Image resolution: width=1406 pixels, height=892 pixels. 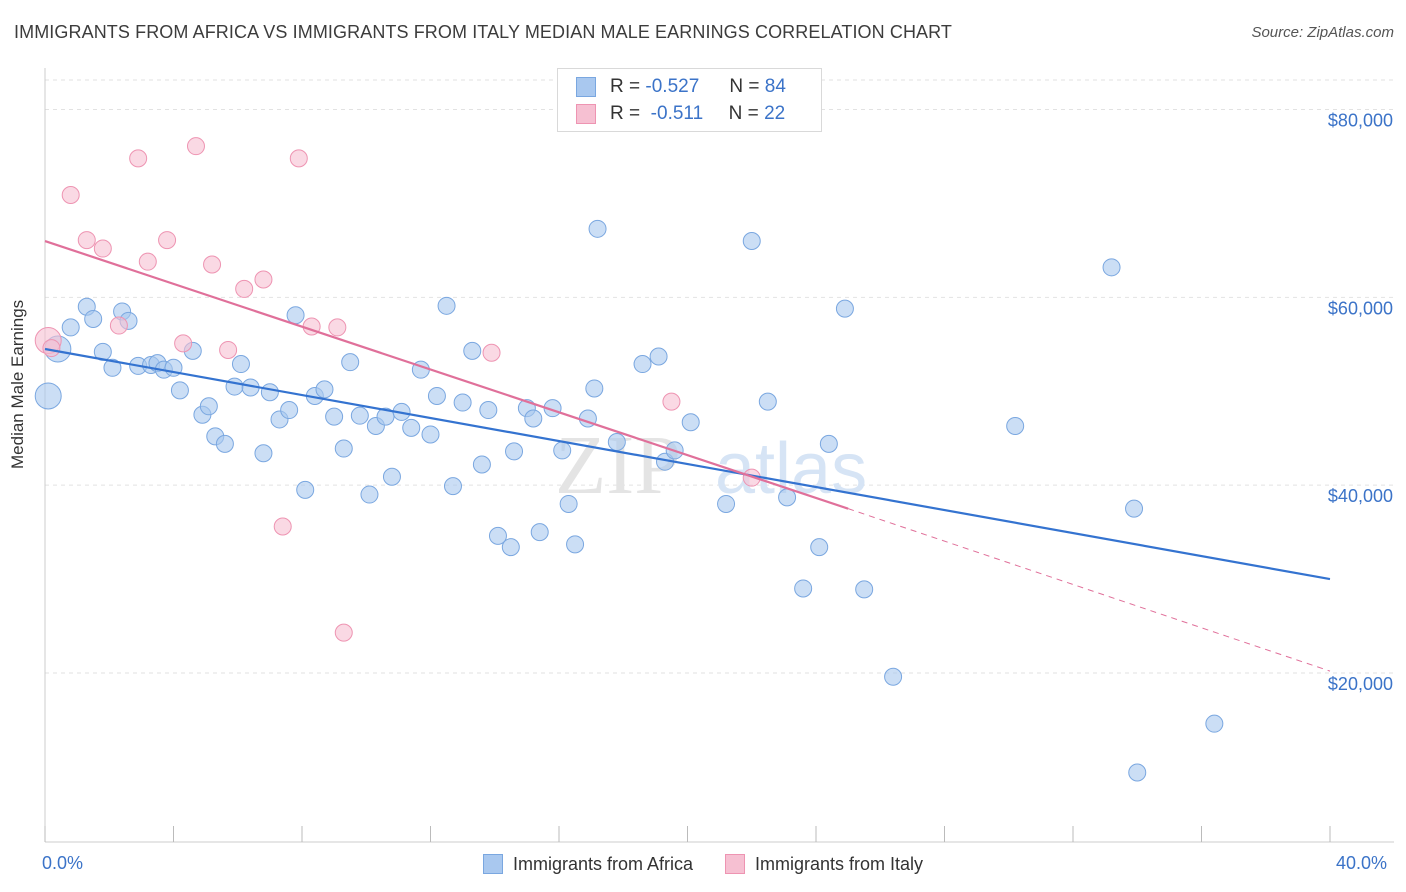 I want to click on legend-row-africa: R = -0.527 N = 84, so click(x=681, y=87).